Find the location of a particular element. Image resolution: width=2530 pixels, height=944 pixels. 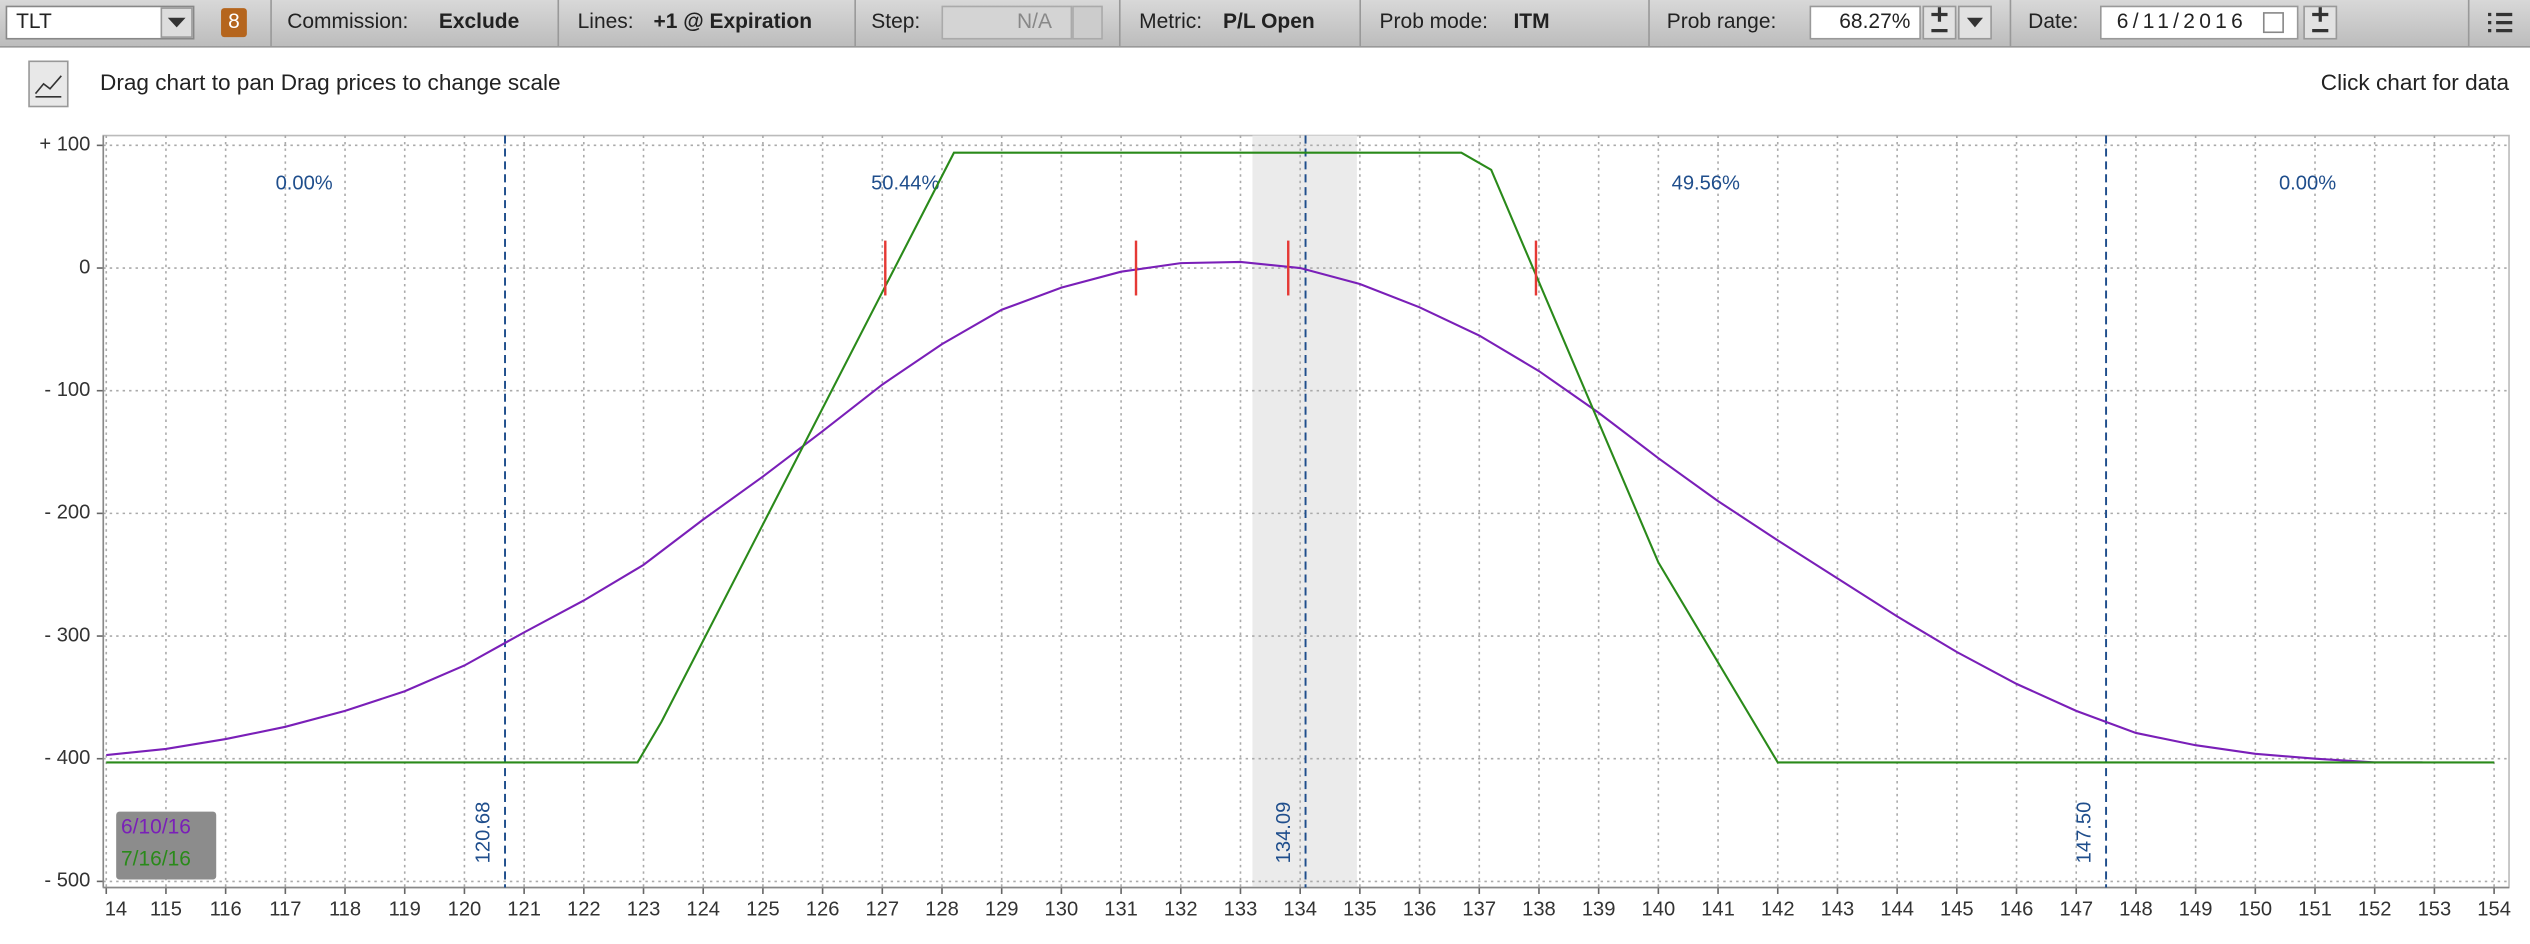

x-tick-label: 153 is located at coordinates (2435, 909).